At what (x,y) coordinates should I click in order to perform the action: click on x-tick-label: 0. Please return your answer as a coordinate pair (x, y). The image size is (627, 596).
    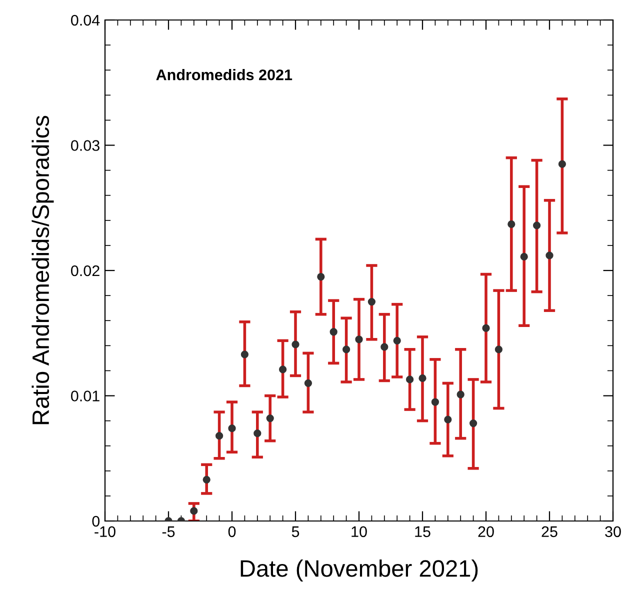
    Looking at the image, I should click on (232, 532).